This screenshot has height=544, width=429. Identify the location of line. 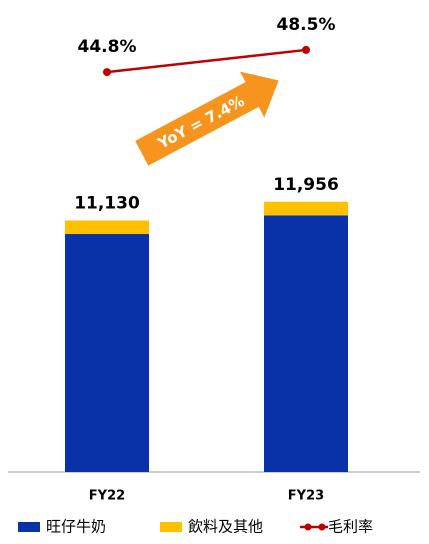
(206, 61).